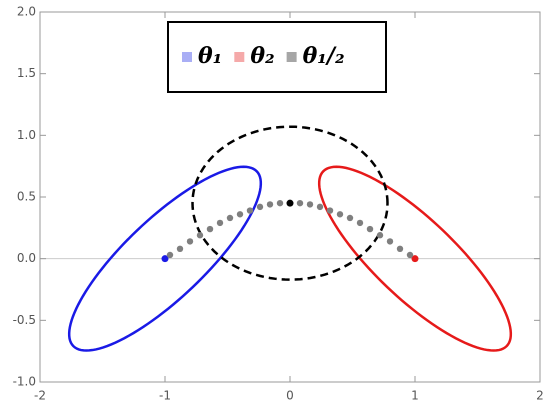 Image resolution: width=550 pixels, height=414 pixels. Describe the element at coordinates (324, 56) in the screenshot. I see `legend-label: θ₁/₂` at that location.